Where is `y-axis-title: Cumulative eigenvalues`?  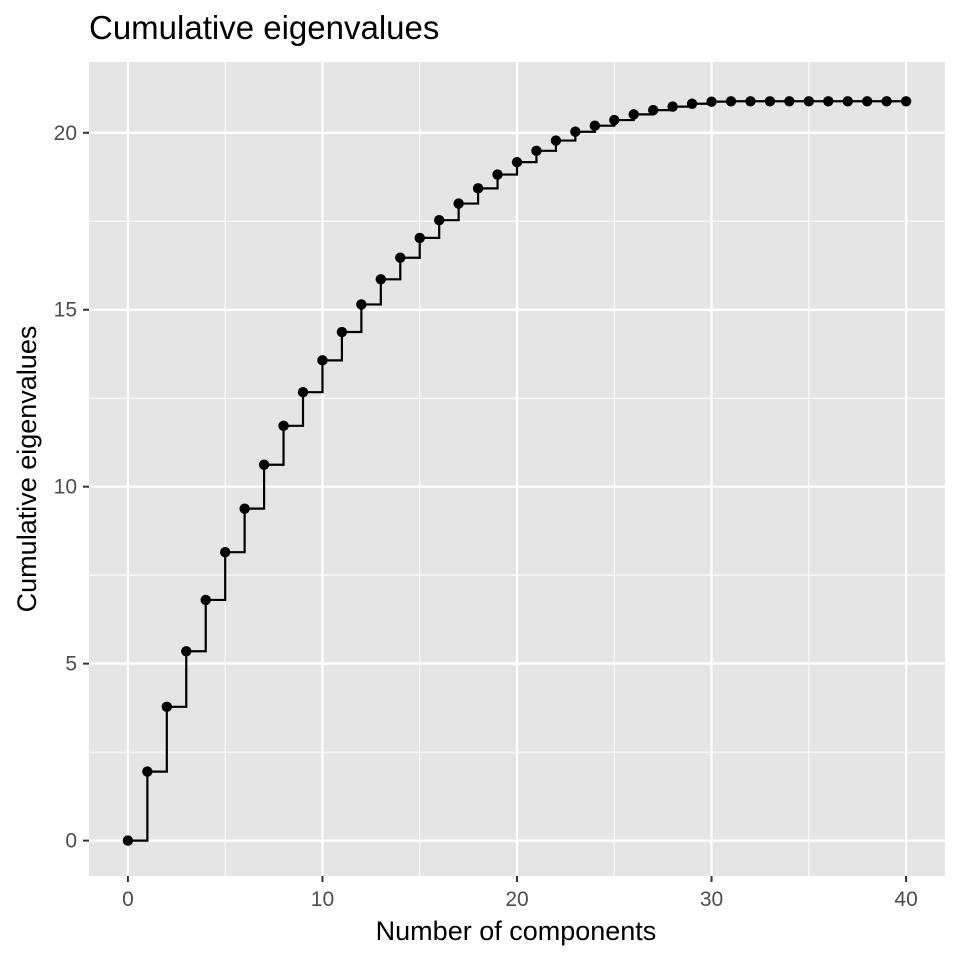
y-axis-title: Cumulative eigenvalues is located at coordinates (27, 469).